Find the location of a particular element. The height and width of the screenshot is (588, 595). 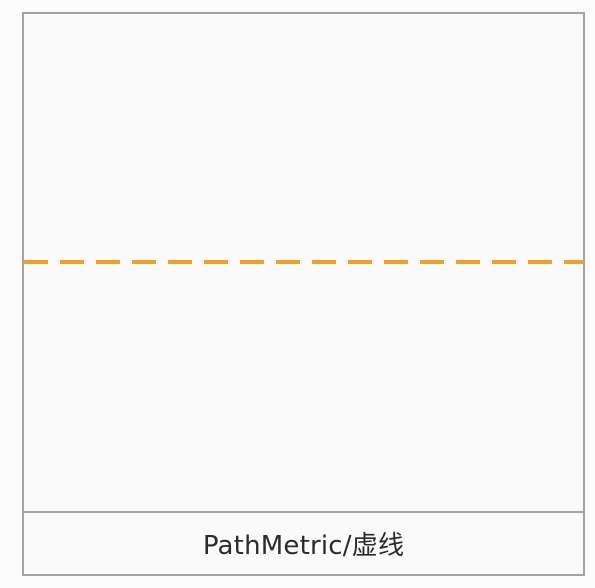

caption-bar: PathMetric/虚线 is located at coordinates (303, 542).